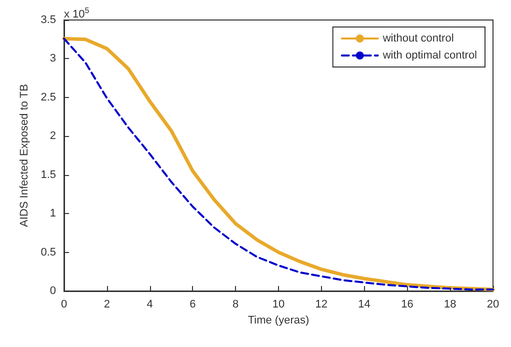 The height and width of the screenshot is (347, 511). I want to click on annotation: x 10$^{5}$, so click(77, 13).